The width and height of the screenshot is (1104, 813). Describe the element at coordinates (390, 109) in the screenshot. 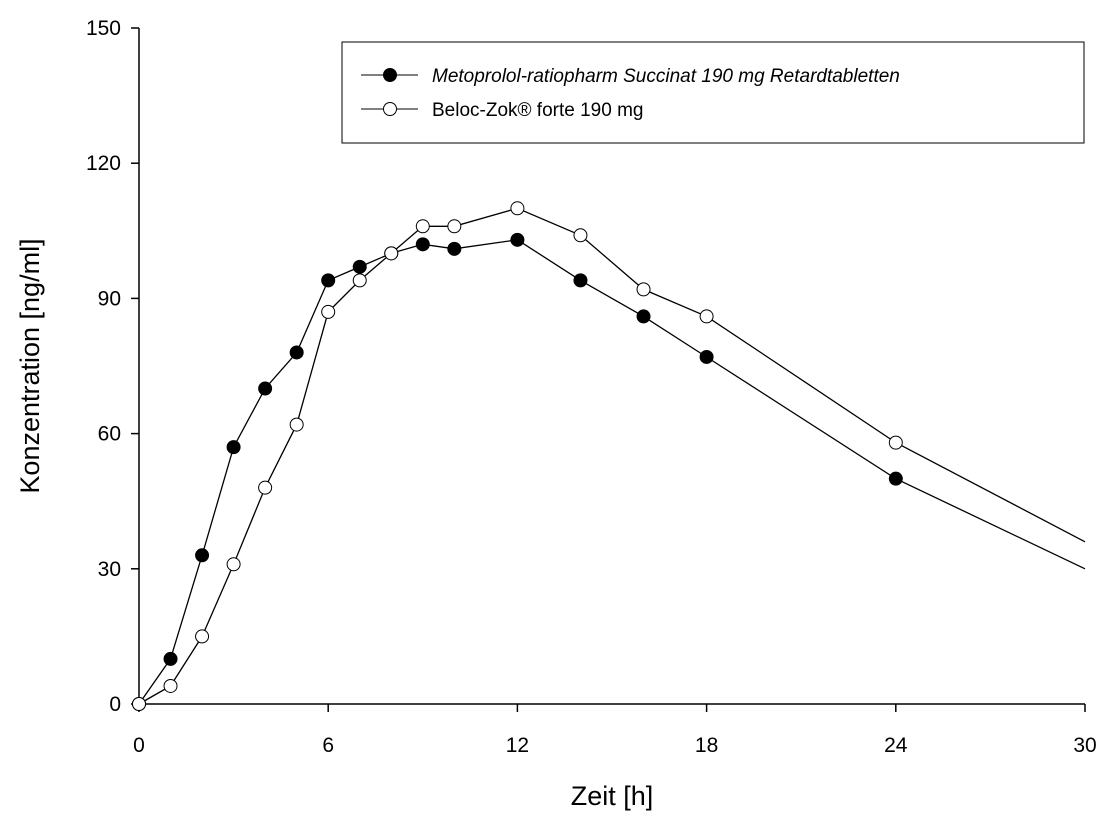

I see `legend-marker-open-circle` at that location.